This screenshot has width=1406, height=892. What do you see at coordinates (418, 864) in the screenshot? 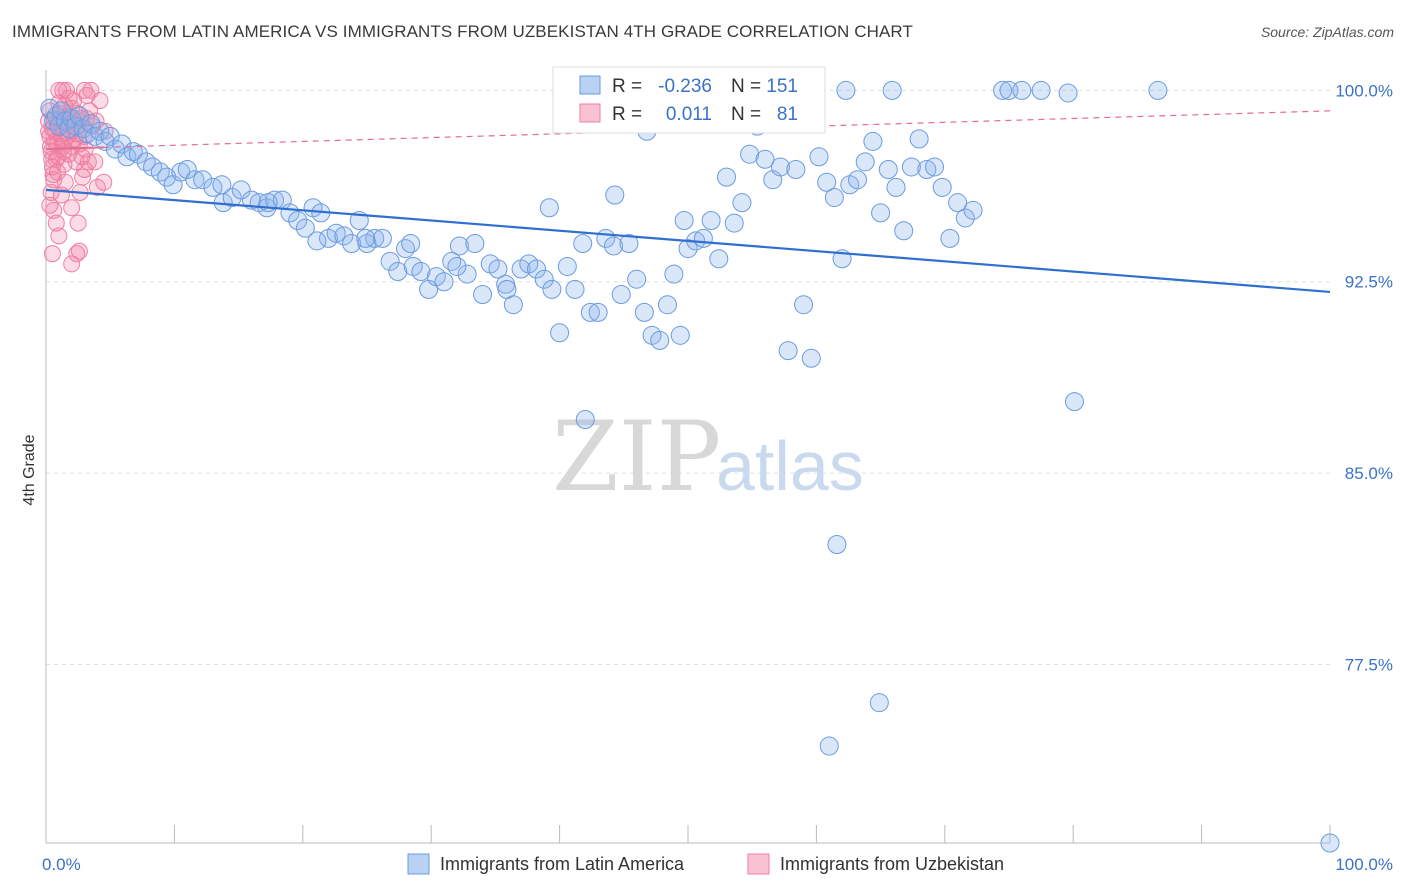
I see `legend-swatch-latin-america` at bounding box center [418, 864].